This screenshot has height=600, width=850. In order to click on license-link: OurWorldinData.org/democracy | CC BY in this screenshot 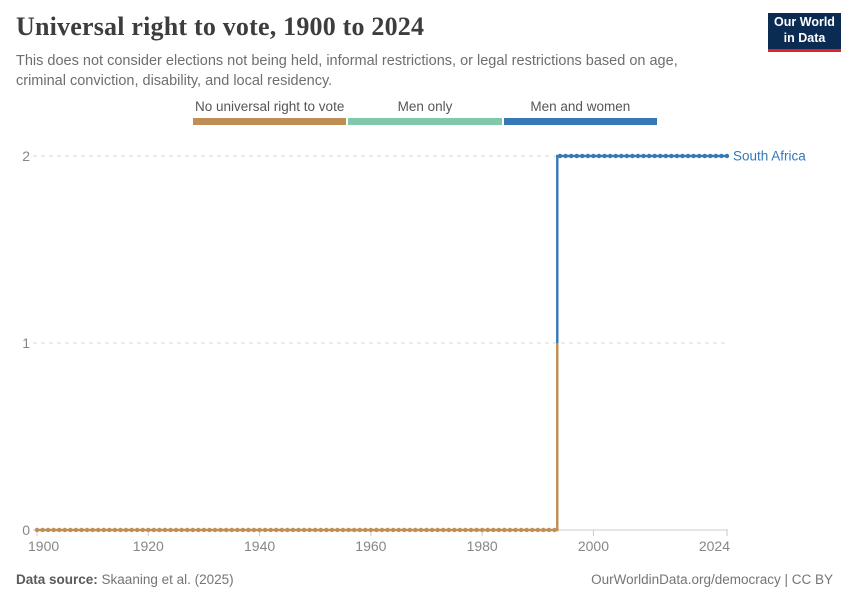, I will do `click(712, 579)`.